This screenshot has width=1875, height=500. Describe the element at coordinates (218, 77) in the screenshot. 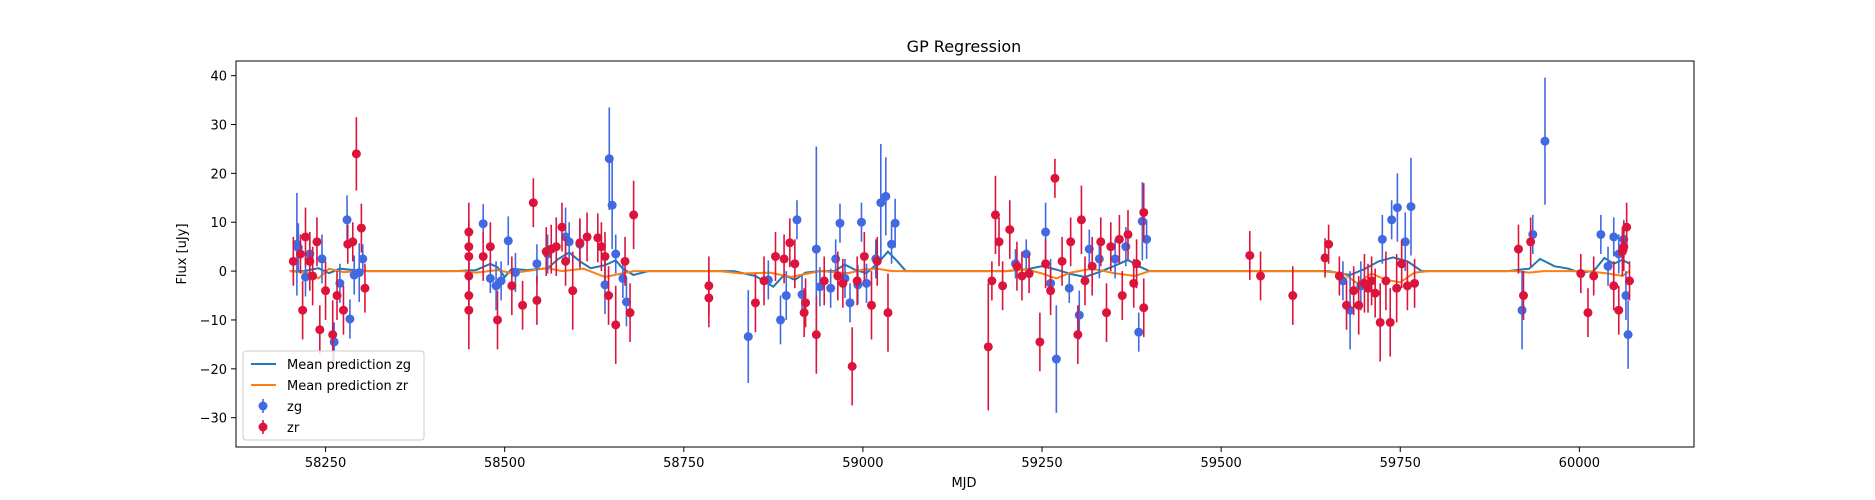

I see `y-tick-label: 40` at that location.